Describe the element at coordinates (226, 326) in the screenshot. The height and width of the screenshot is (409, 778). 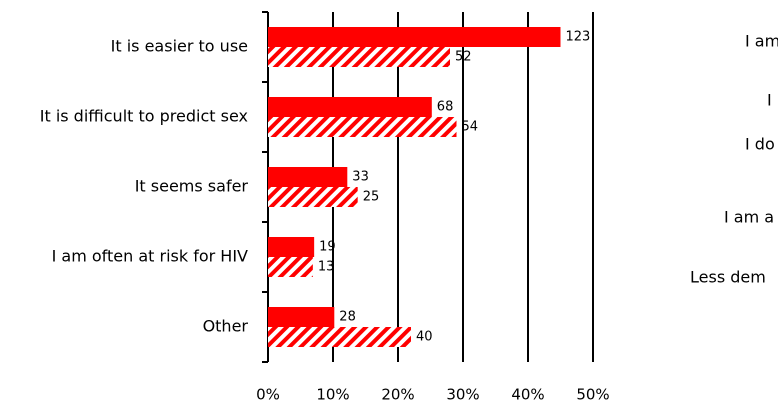
I see `category-label: Other` at that location.